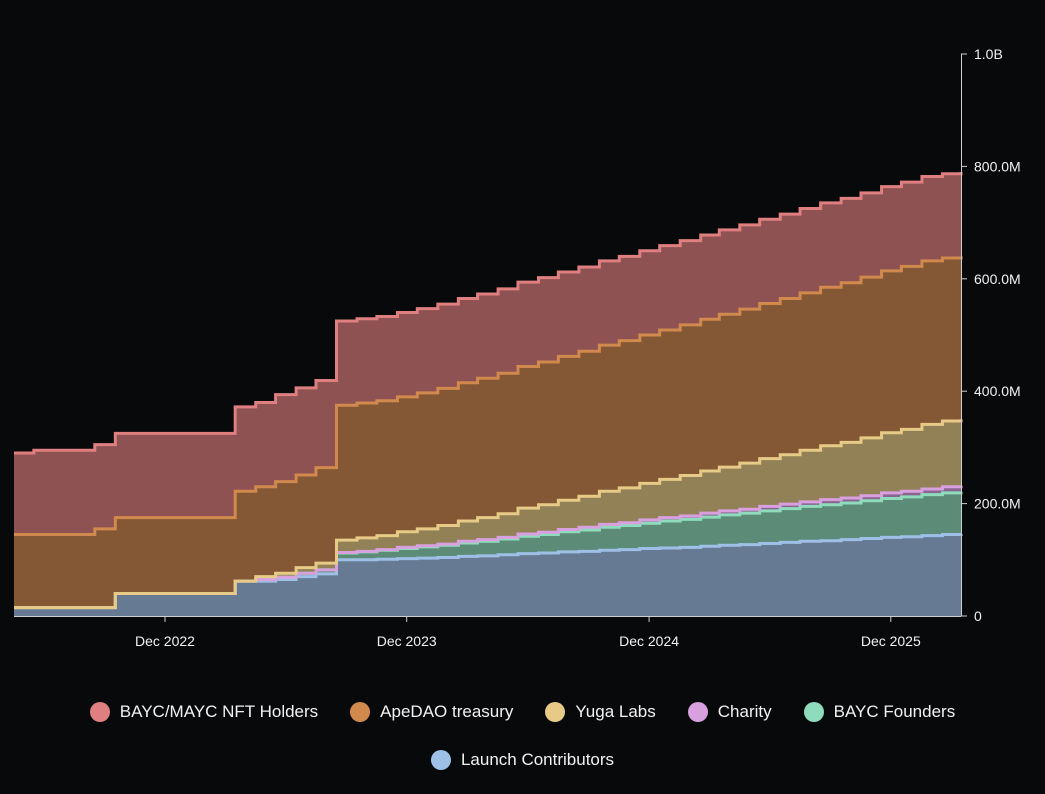  What do you see at coordinates (997, 504) in the screenshot?
I see `y-tick-label: 200.0M` at bounding box center [997, 504].